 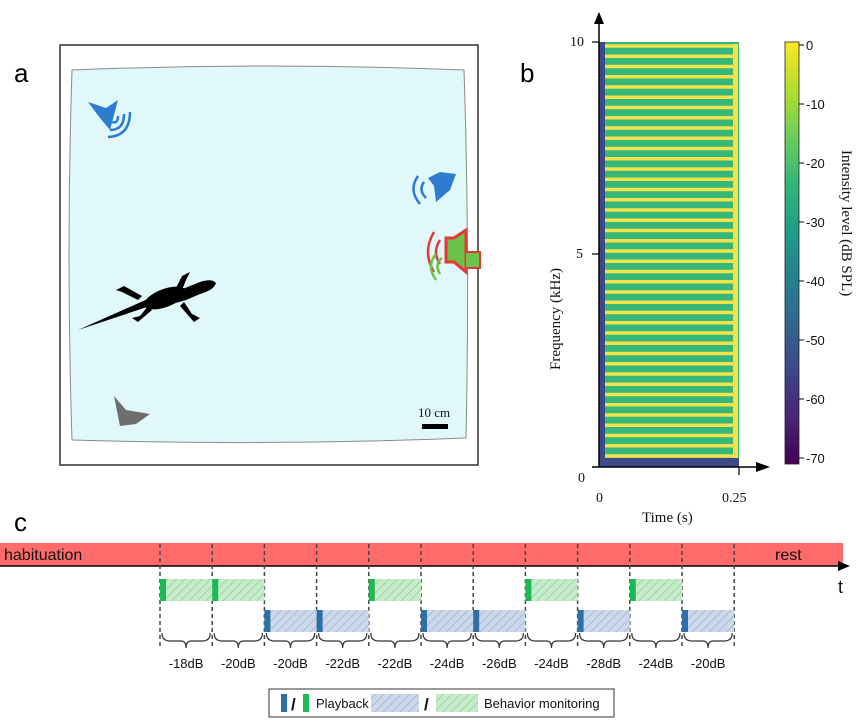 What do you see at coordinates (395, 703) in the screenshot?
I see `legend-blue-monitor-swatch` at bounding box center [395, 703].